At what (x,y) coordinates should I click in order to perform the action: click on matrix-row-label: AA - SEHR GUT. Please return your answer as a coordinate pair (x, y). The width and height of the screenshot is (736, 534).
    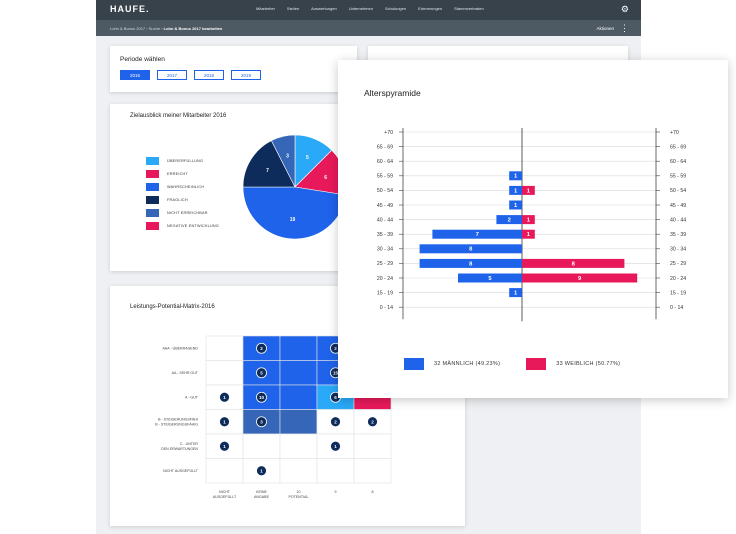
    Looking at the image, I should click on (185, 373).